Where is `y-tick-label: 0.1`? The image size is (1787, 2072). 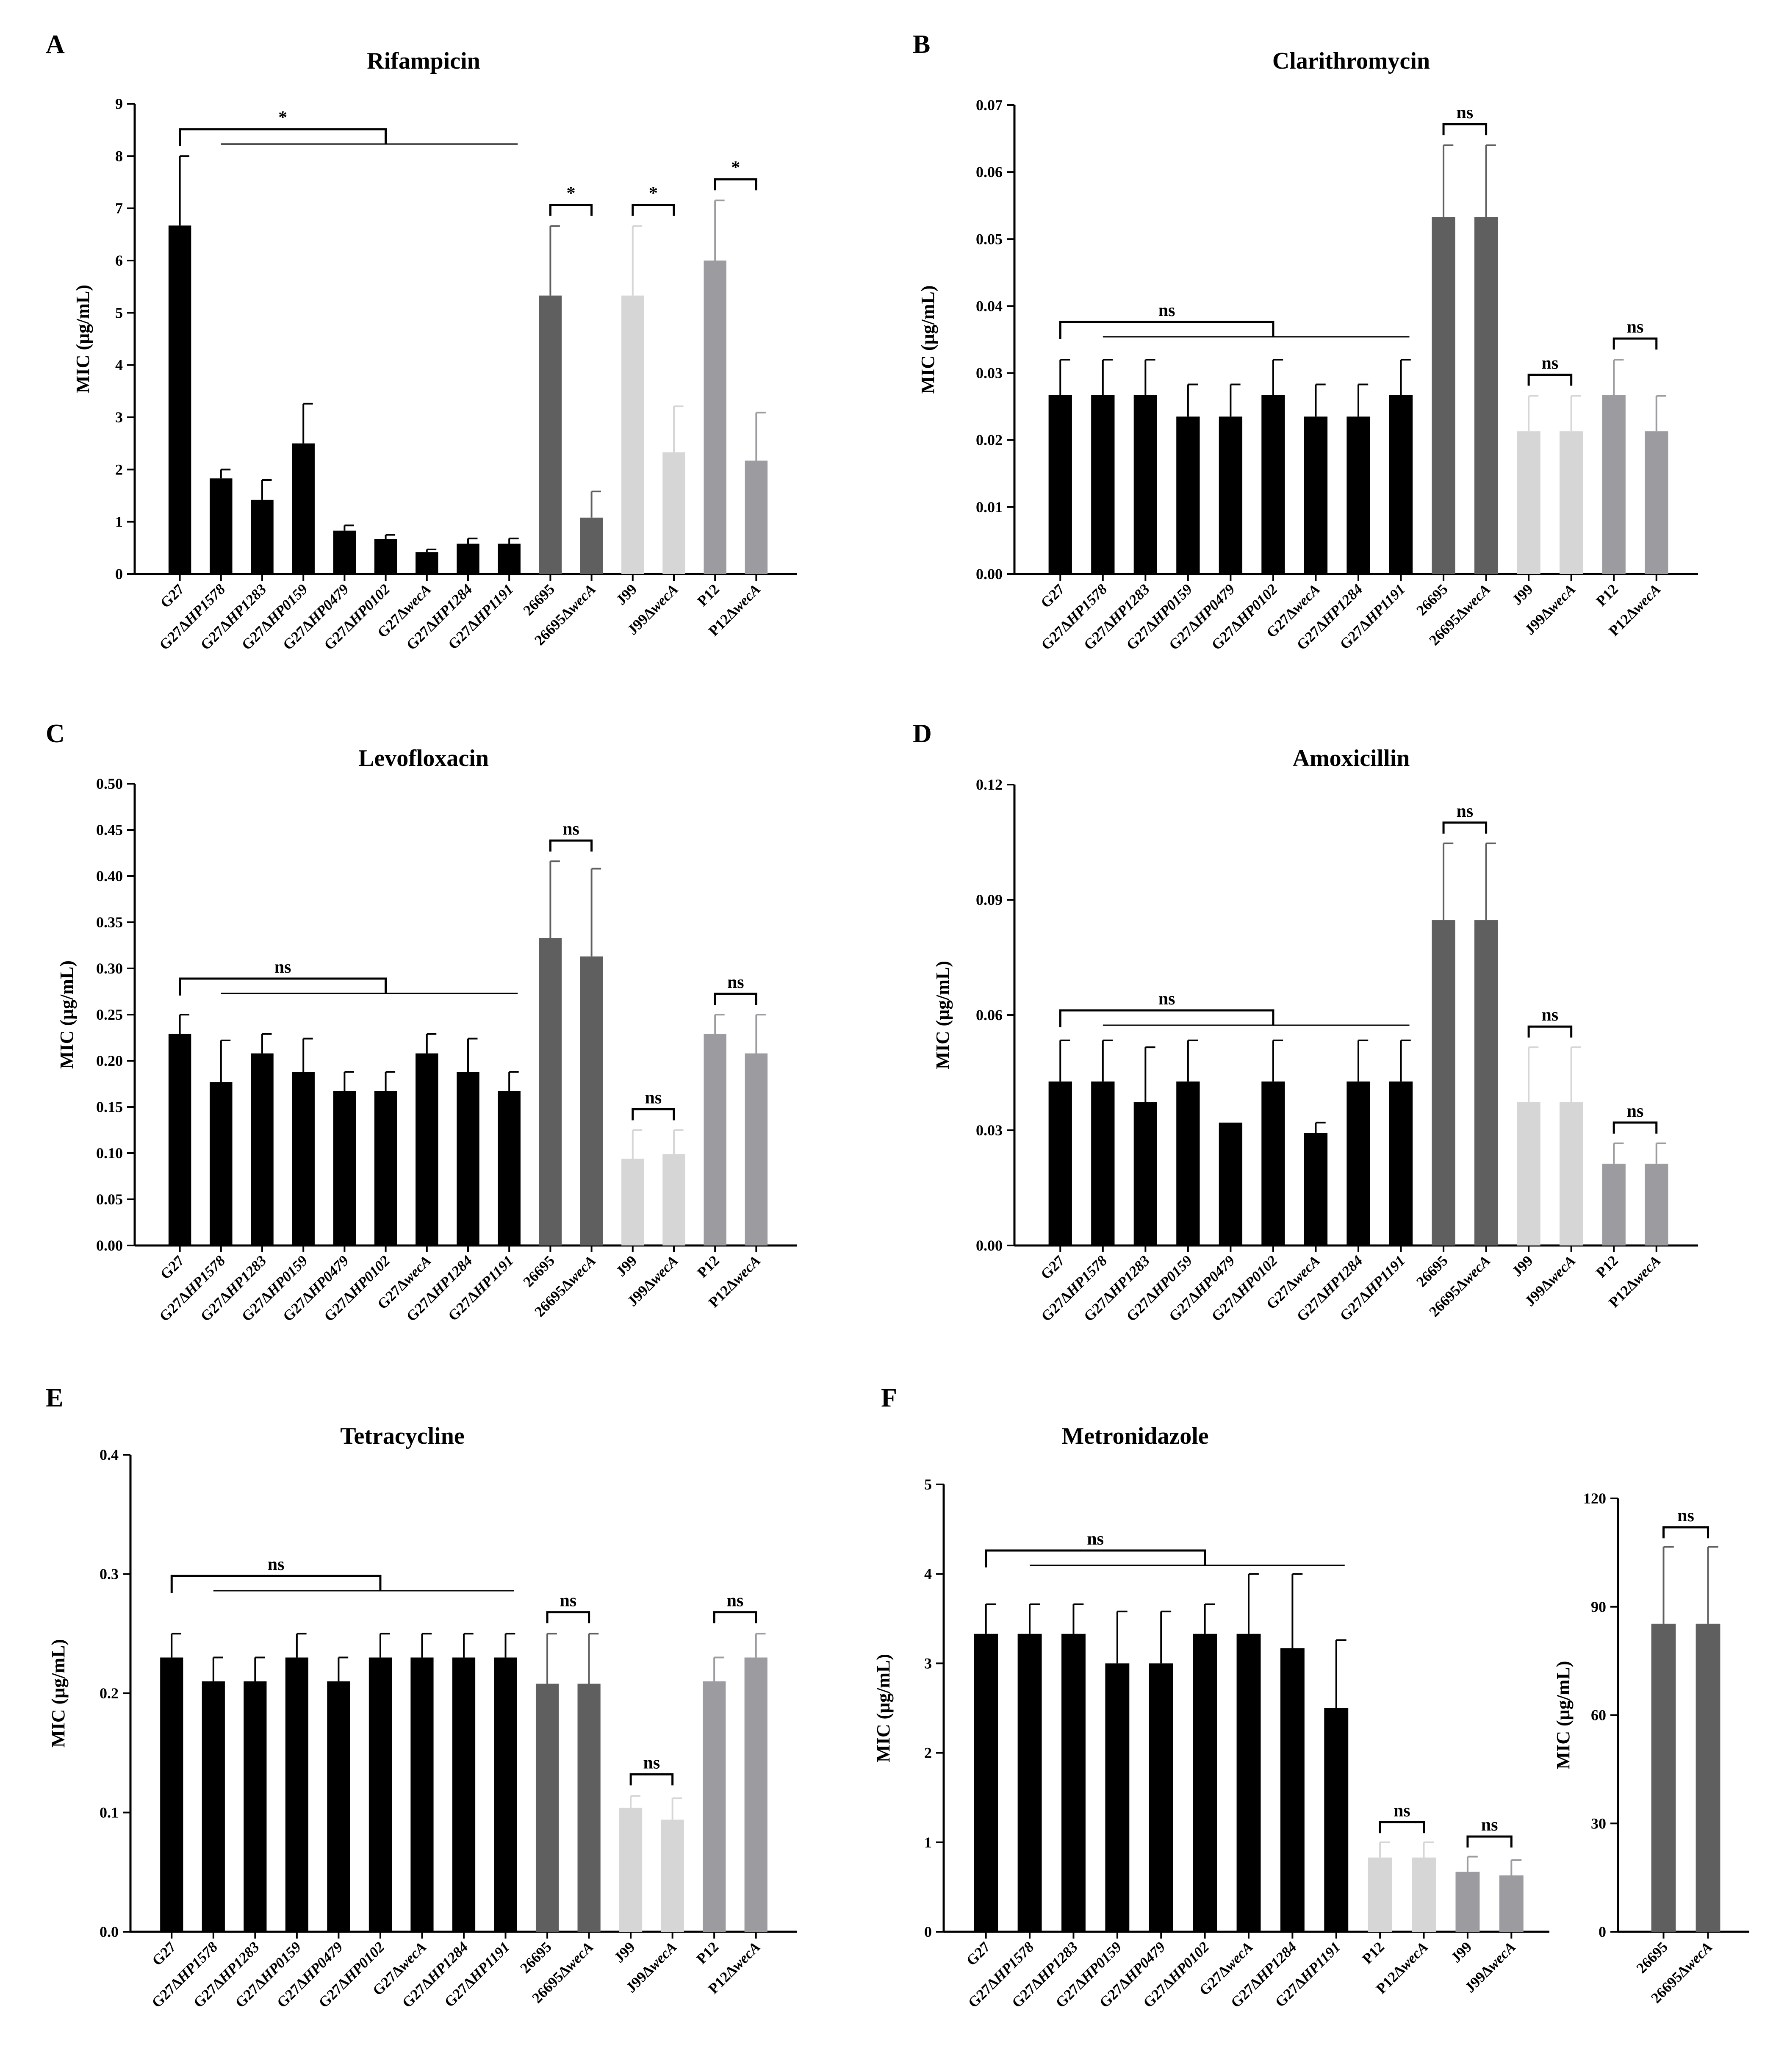
y-tick-label: 0.1 is located at coordinates (109, 1813).